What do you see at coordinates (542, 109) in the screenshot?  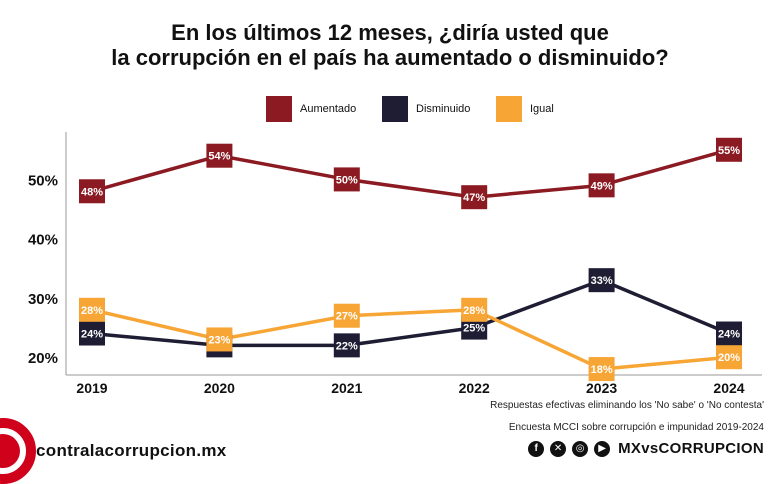 I see `legend-label: Igual` at bounding box center [542, 109].